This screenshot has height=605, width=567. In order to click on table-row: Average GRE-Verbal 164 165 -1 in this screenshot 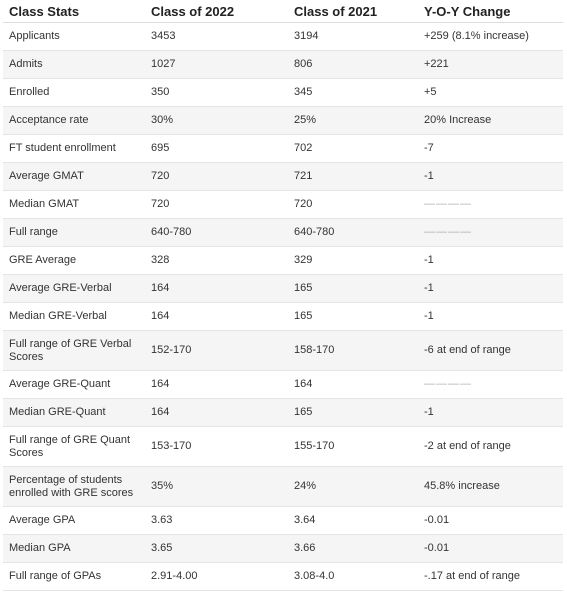, I will do `click(283, 288)`.